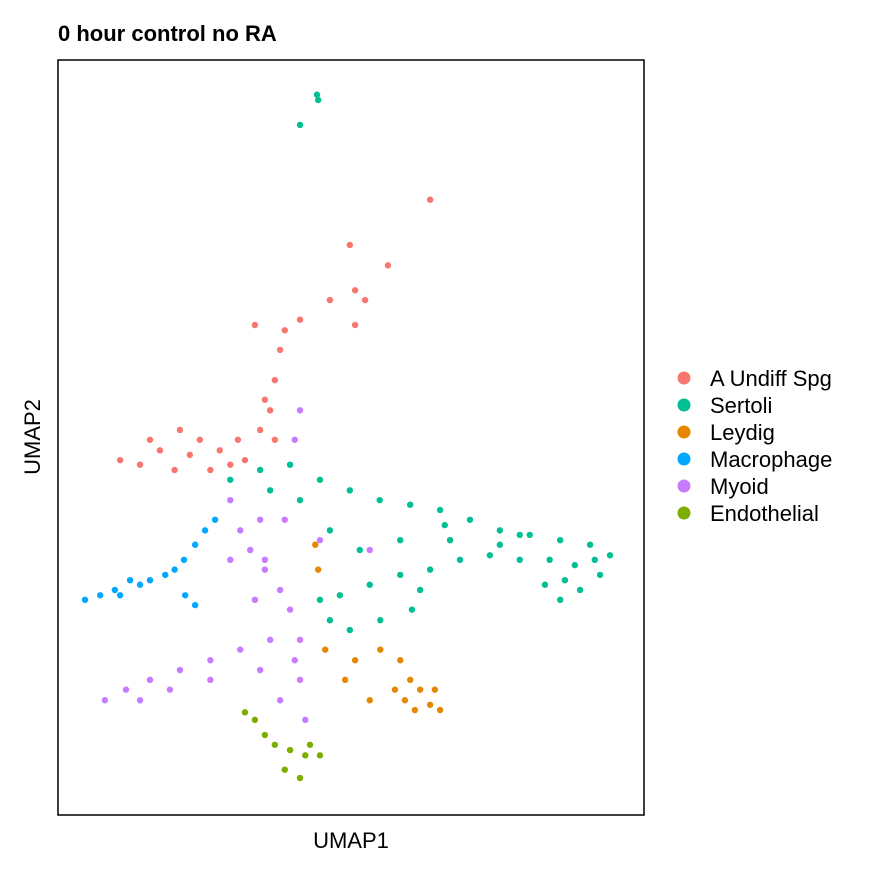 The height and width of the screenshot is (875, 875). Describe the element at coordinates (684, 432) in the screenshot. I see `legend-key-leydig` at that location.